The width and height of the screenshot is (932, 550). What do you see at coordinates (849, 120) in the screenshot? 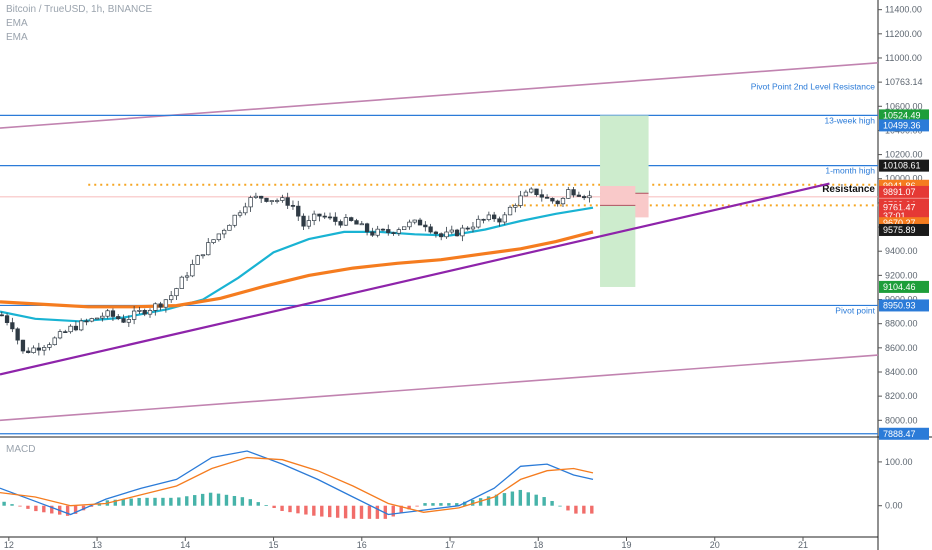
I see `level-label: 13-week high` at bounding box center [849, 120].